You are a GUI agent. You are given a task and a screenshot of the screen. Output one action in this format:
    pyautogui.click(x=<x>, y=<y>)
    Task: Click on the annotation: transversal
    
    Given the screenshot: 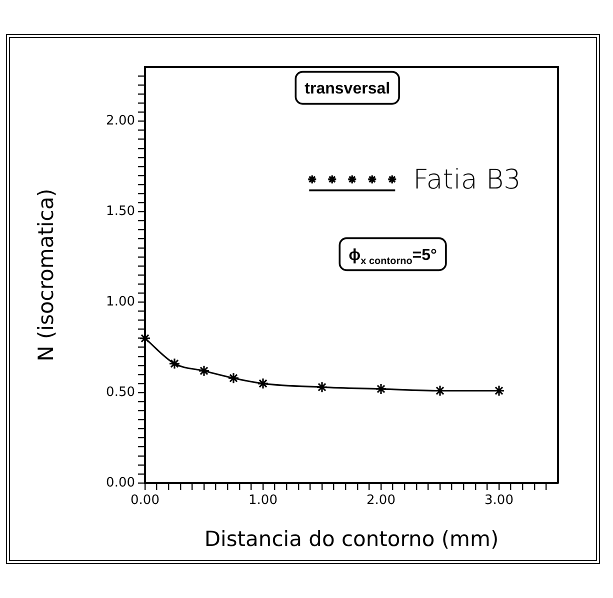 What is the action you would take?
    pyautogui.click(x=347, y=89)
    